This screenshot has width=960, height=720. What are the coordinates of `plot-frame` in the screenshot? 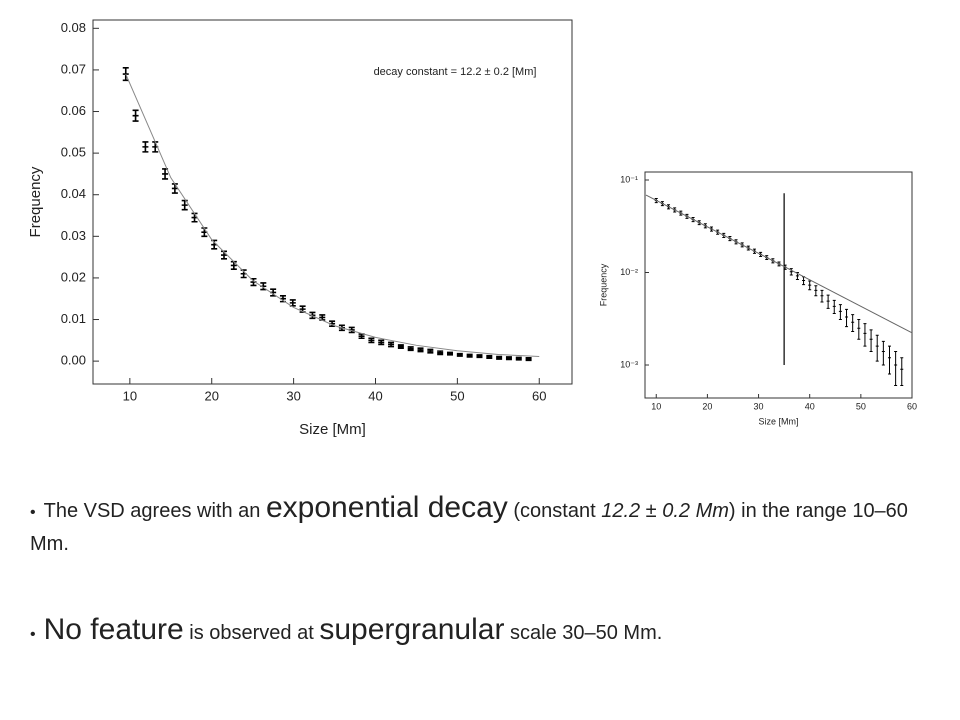 It's located at (778, 285).